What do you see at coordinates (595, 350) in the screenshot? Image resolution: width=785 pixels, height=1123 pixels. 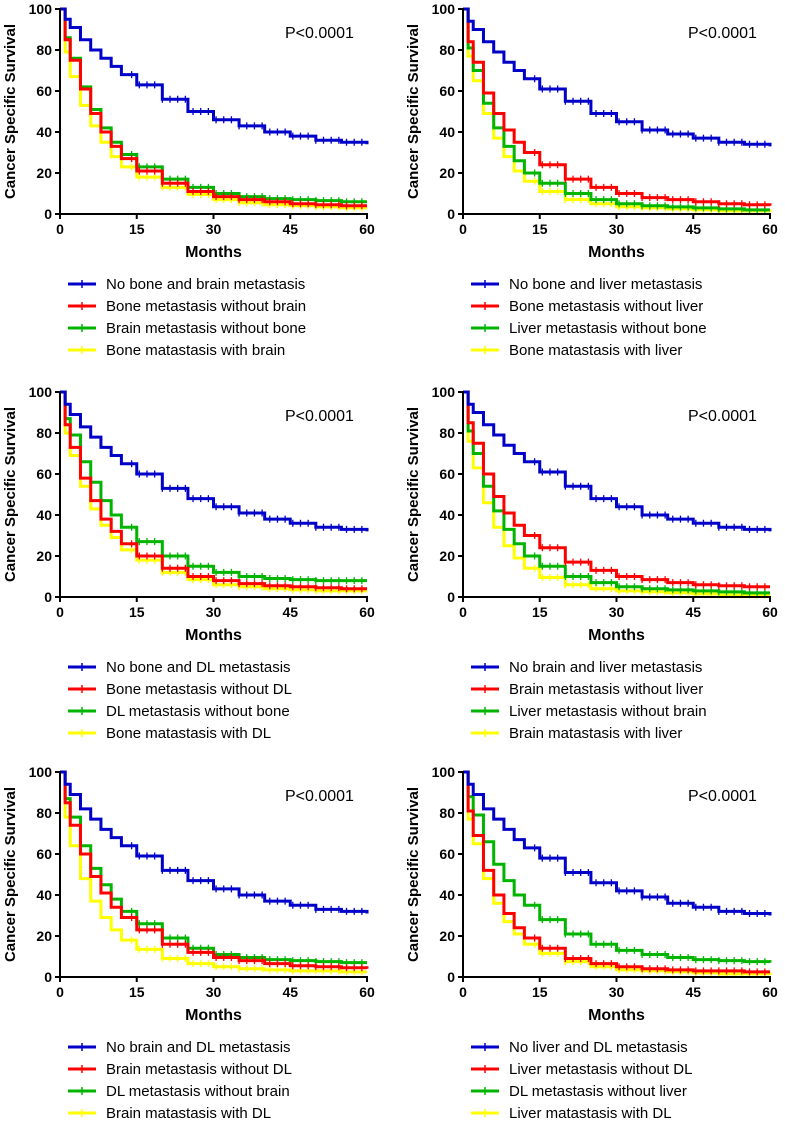 I see `legend-label: Bone matastasis with liver` at bounding box center [595, 350].